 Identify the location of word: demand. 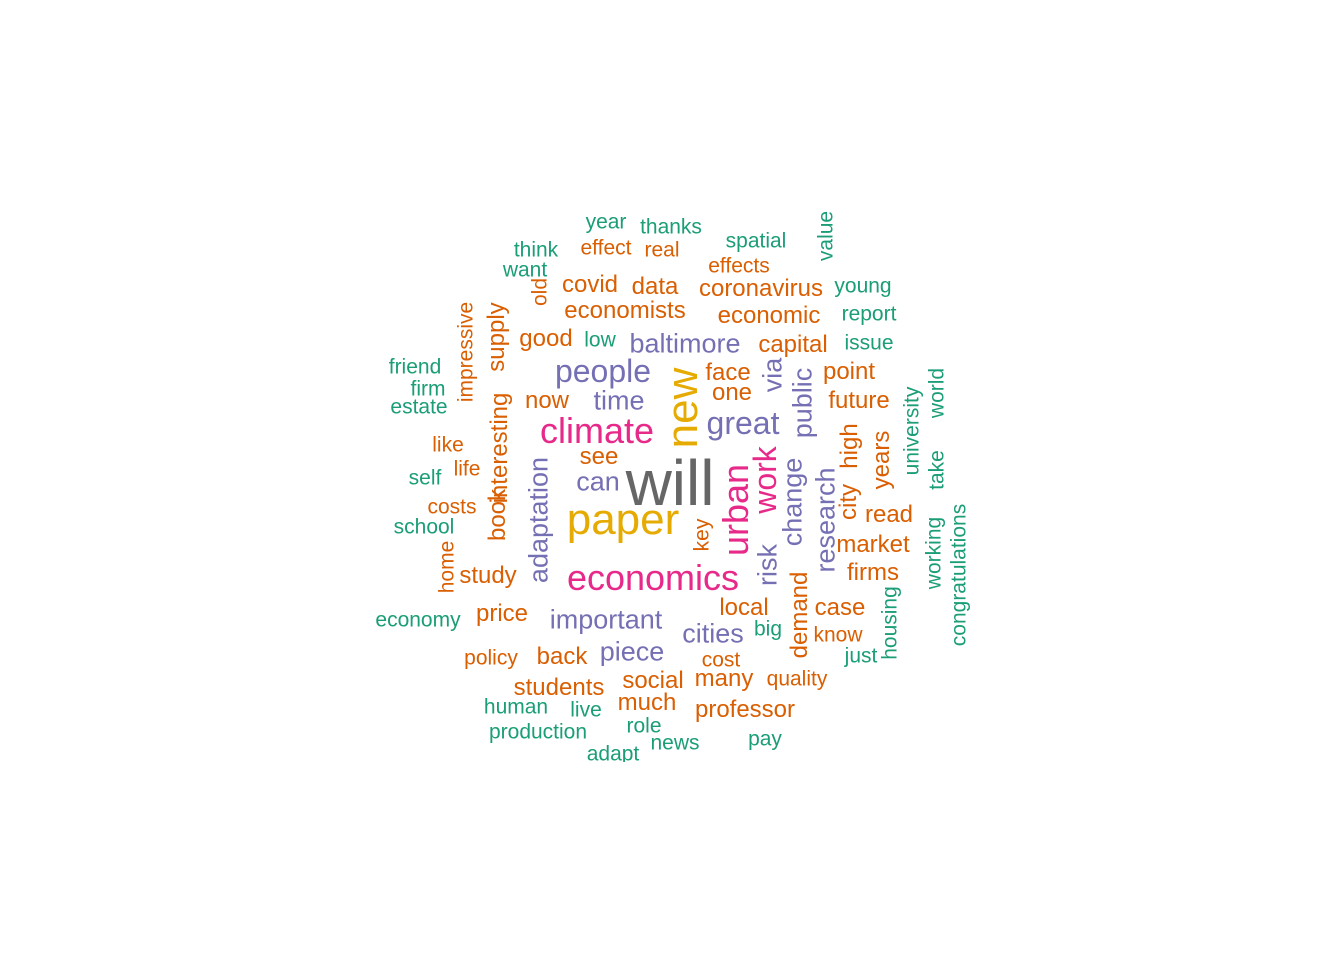
(799, 615).